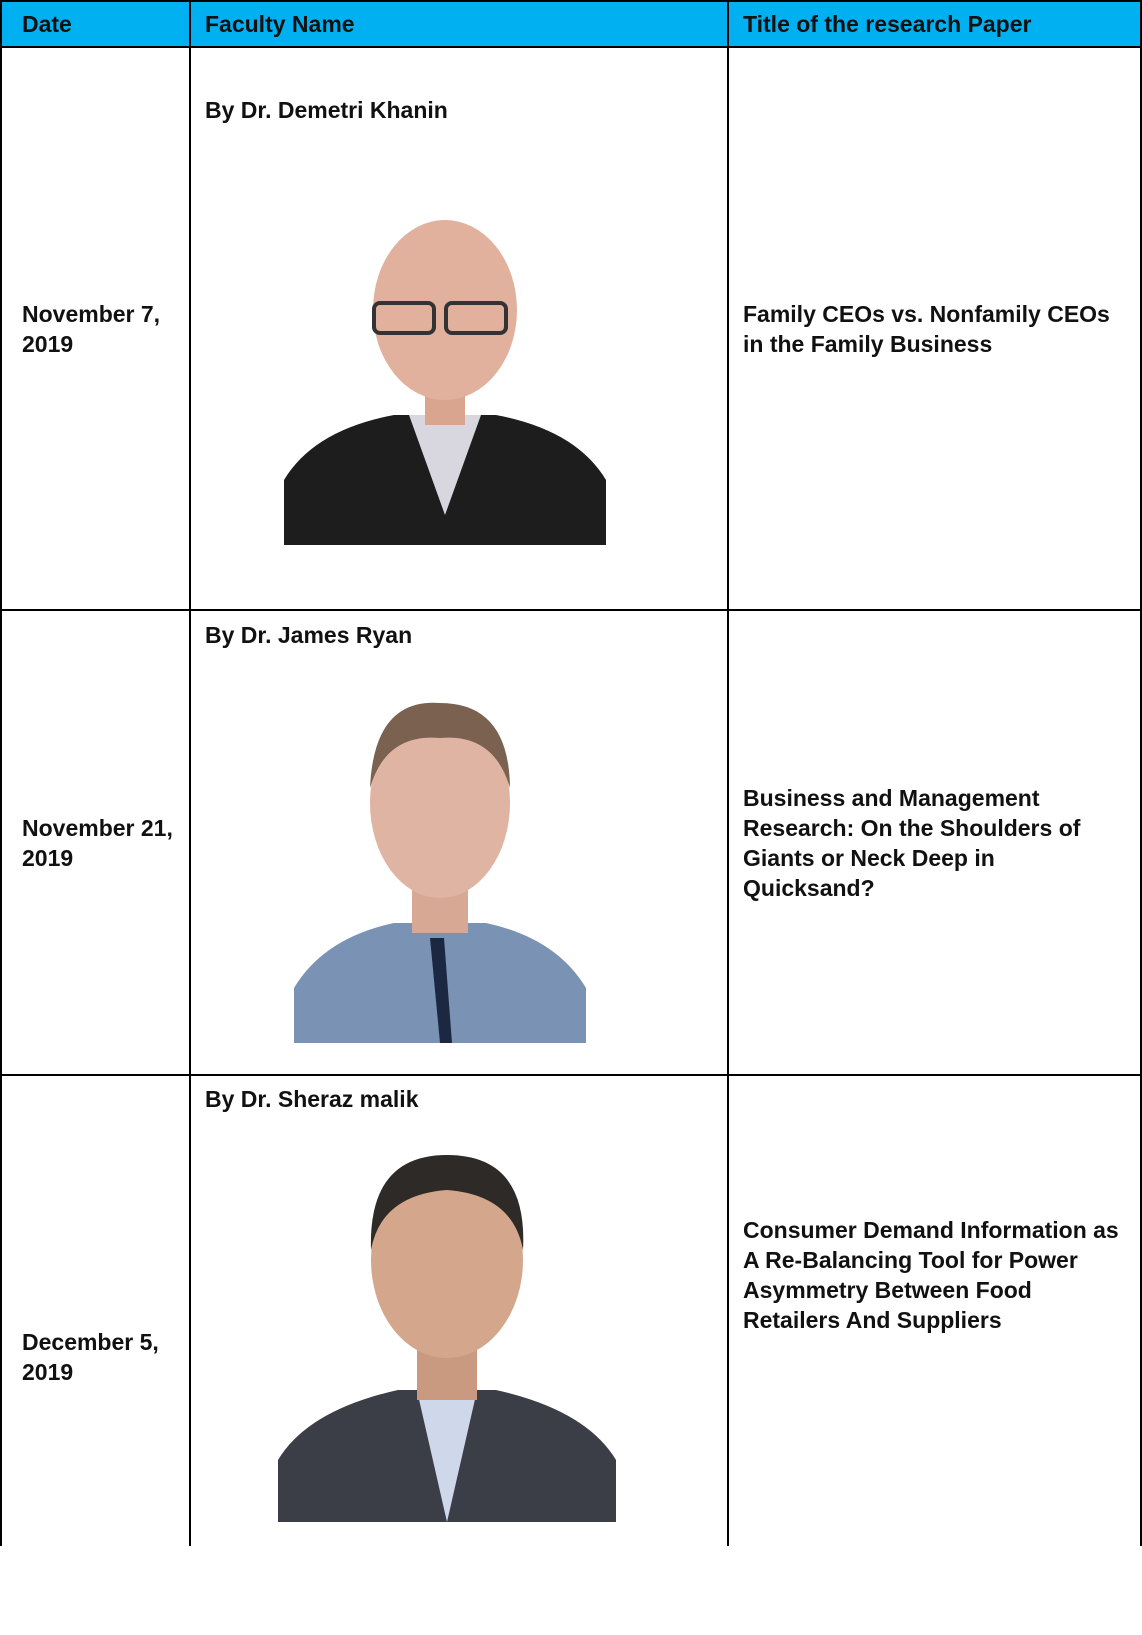 The image size is (1142, 1635). Describe the element at coordinates (459, 23) in the screenshot. I see `header-cell: Faculty Name` at that location.